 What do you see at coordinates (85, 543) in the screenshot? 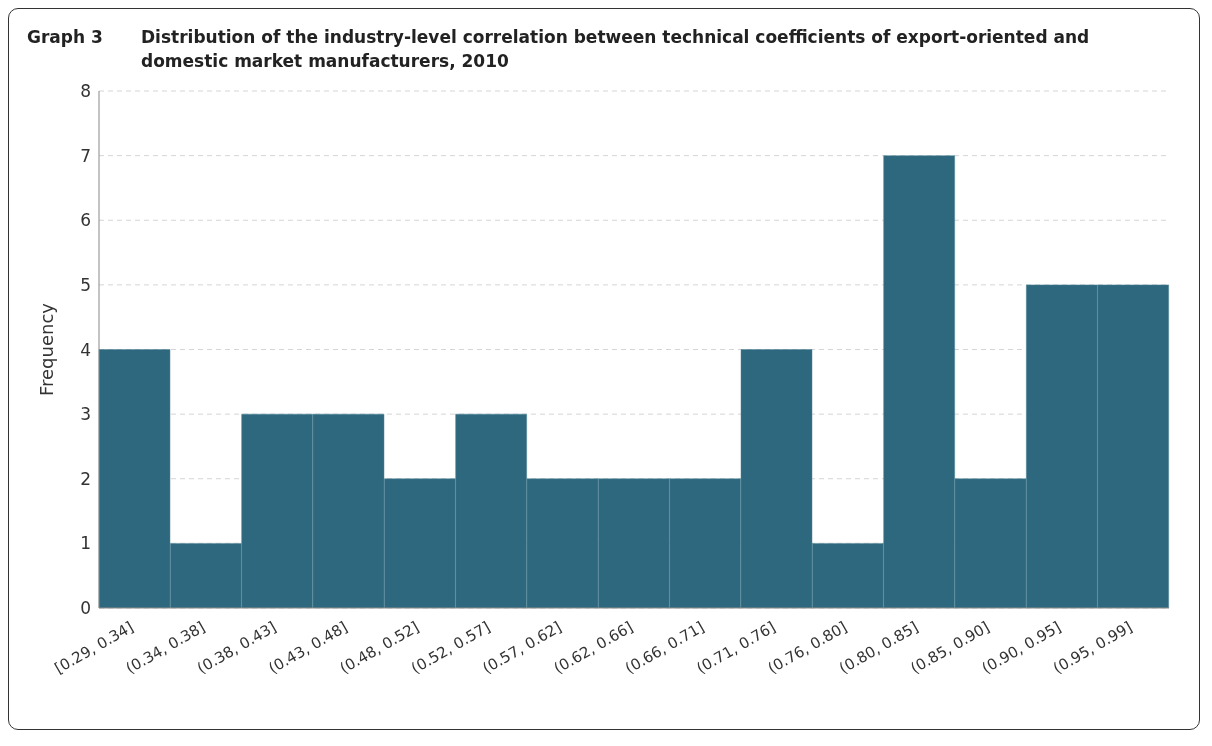
I see `y-tick-label: 1` at bounding box center [85, 543].